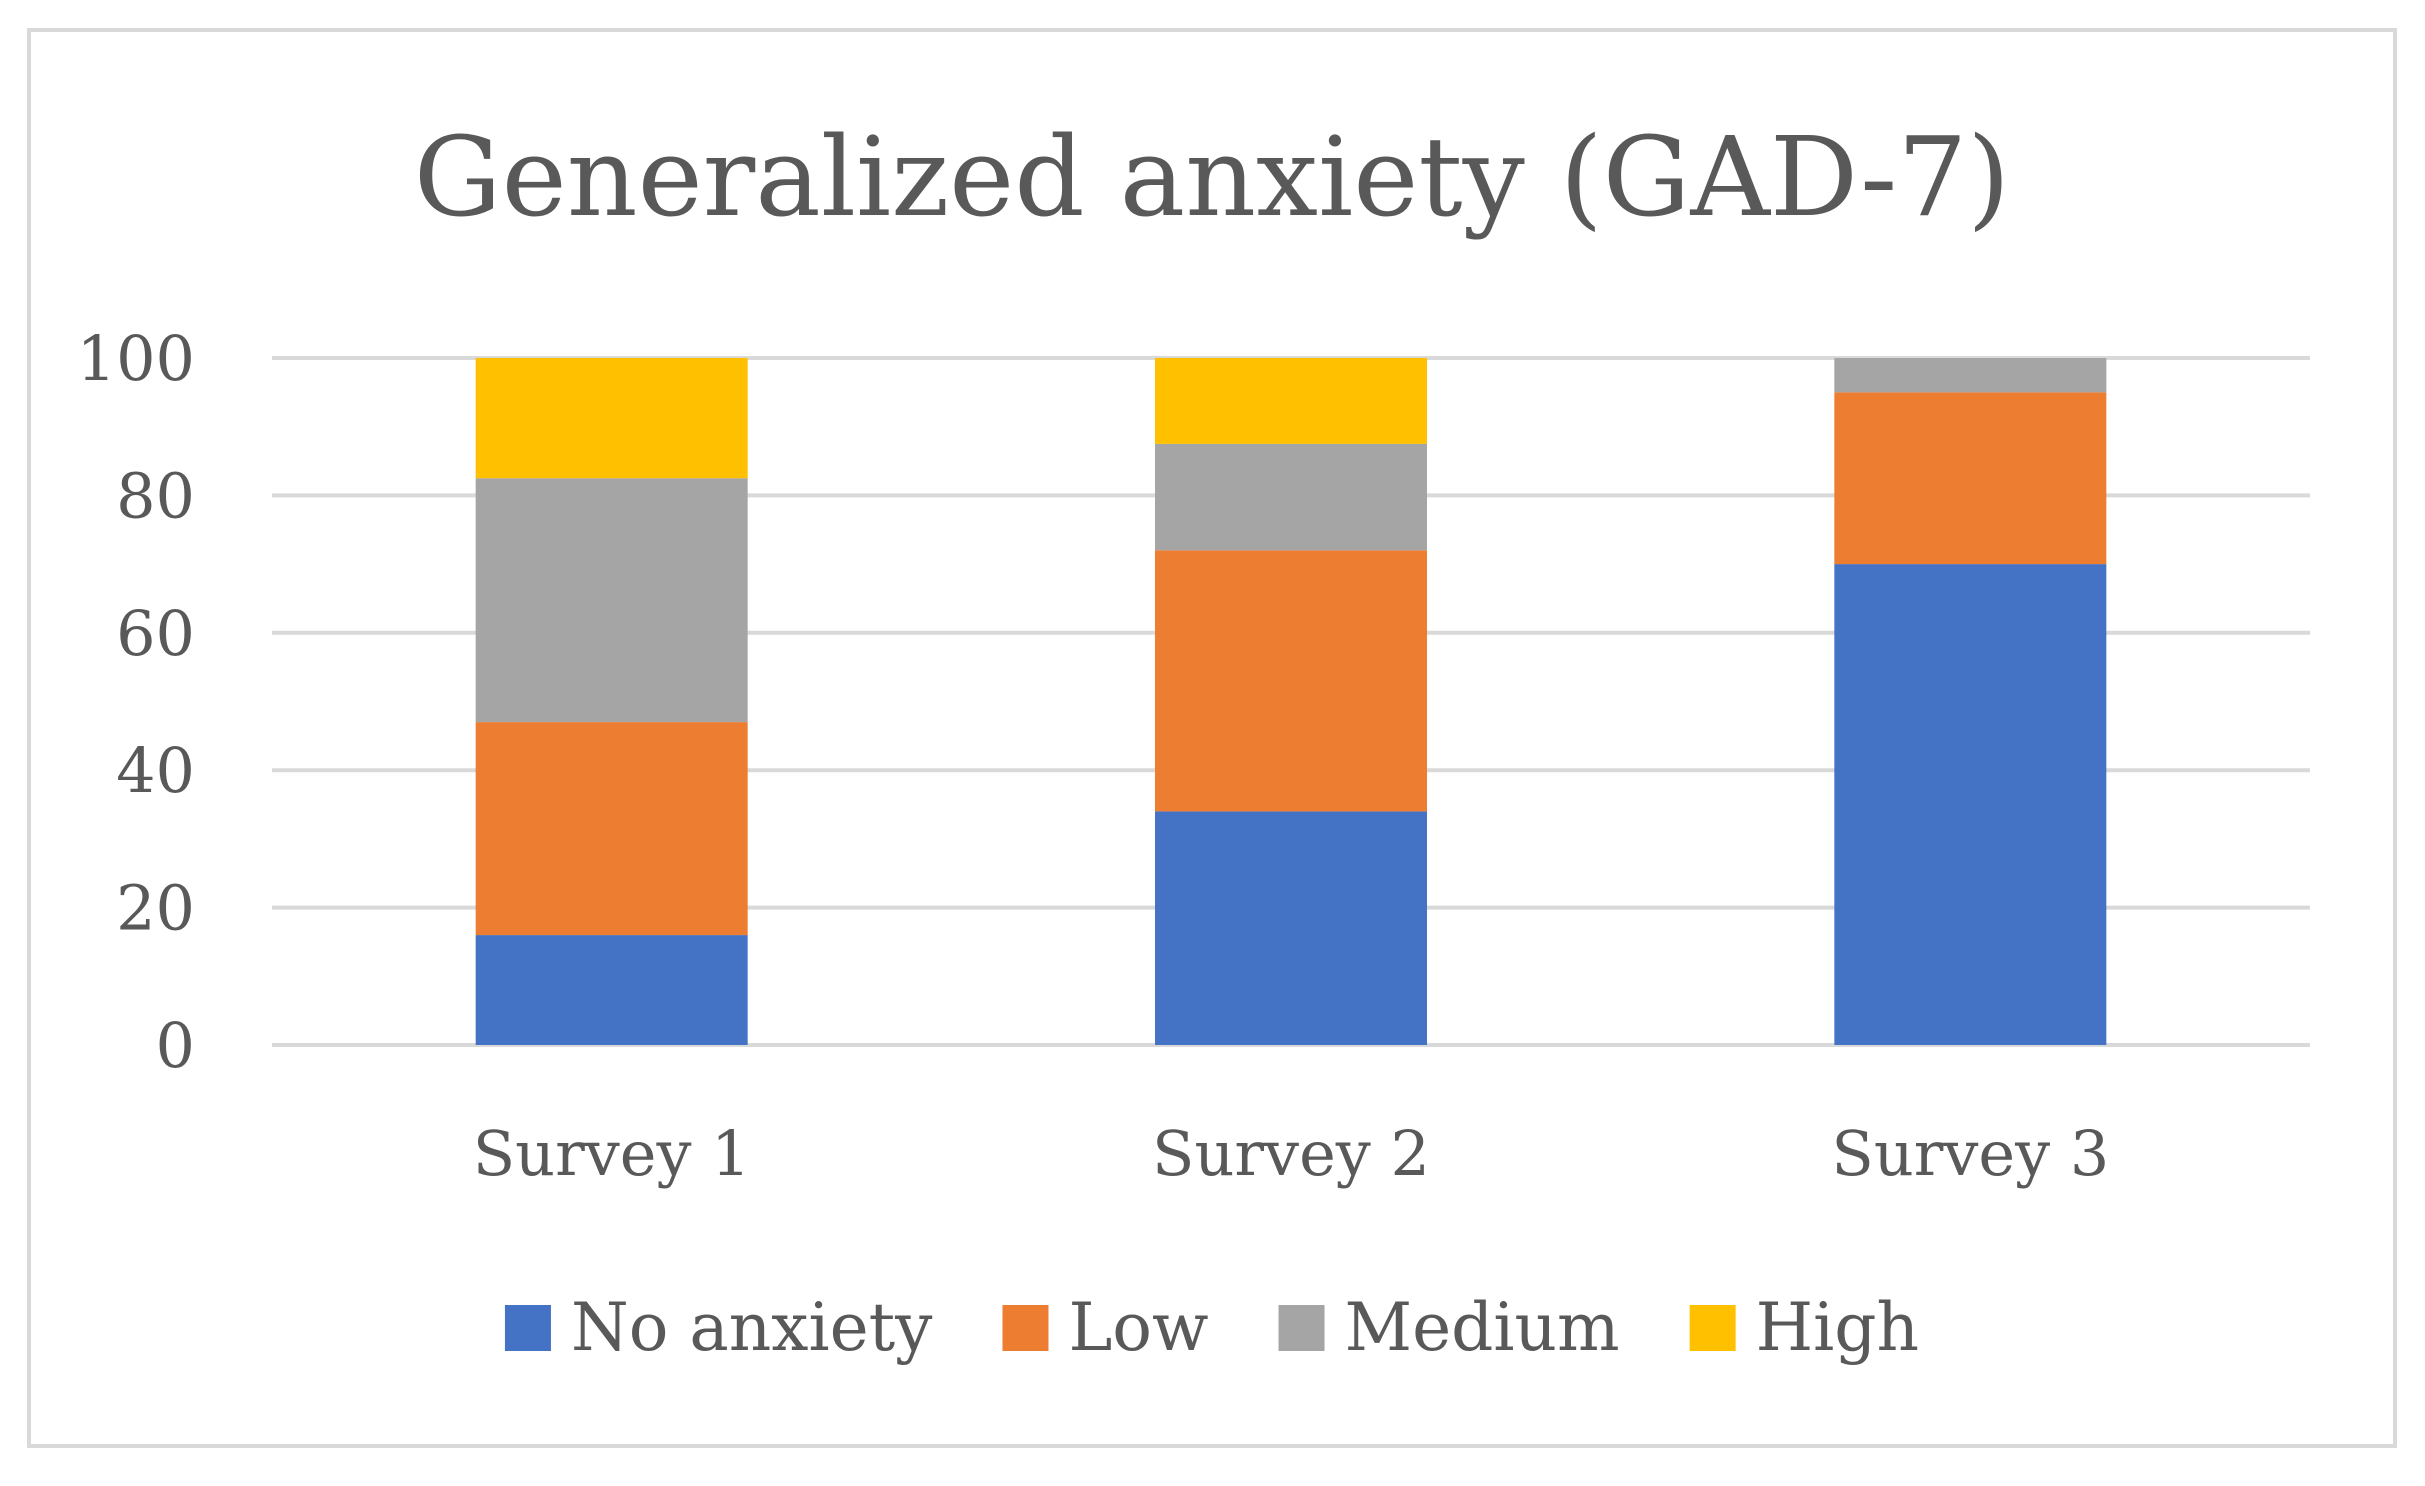 This screenshot has width=2425, height=1486. I want to click on legend-label: Medium, so click(1482, 1327).